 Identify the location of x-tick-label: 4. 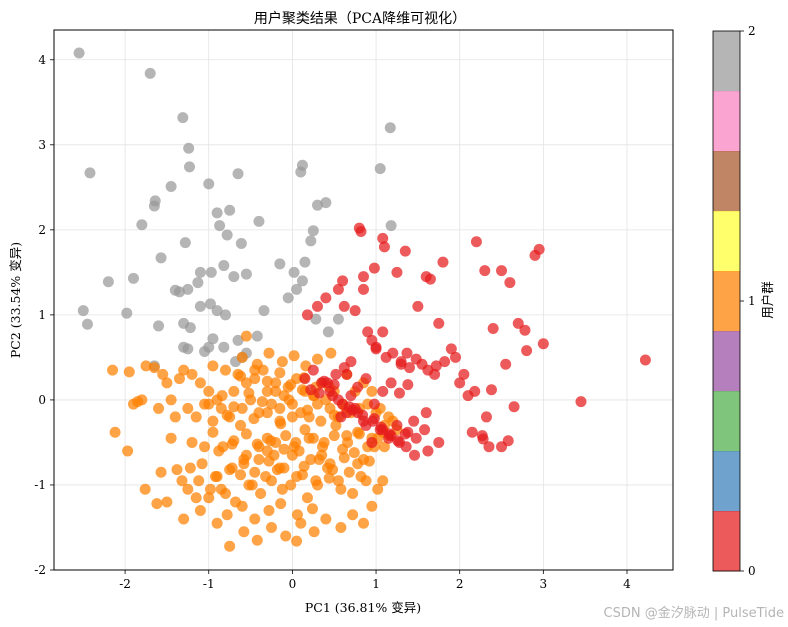
(627, 584).